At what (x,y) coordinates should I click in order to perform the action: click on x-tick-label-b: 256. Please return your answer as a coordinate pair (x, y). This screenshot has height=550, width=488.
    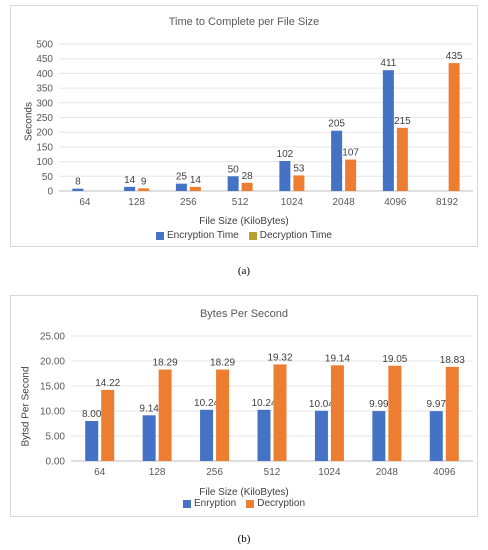
    Looking at the image, I should click on (214, 472).